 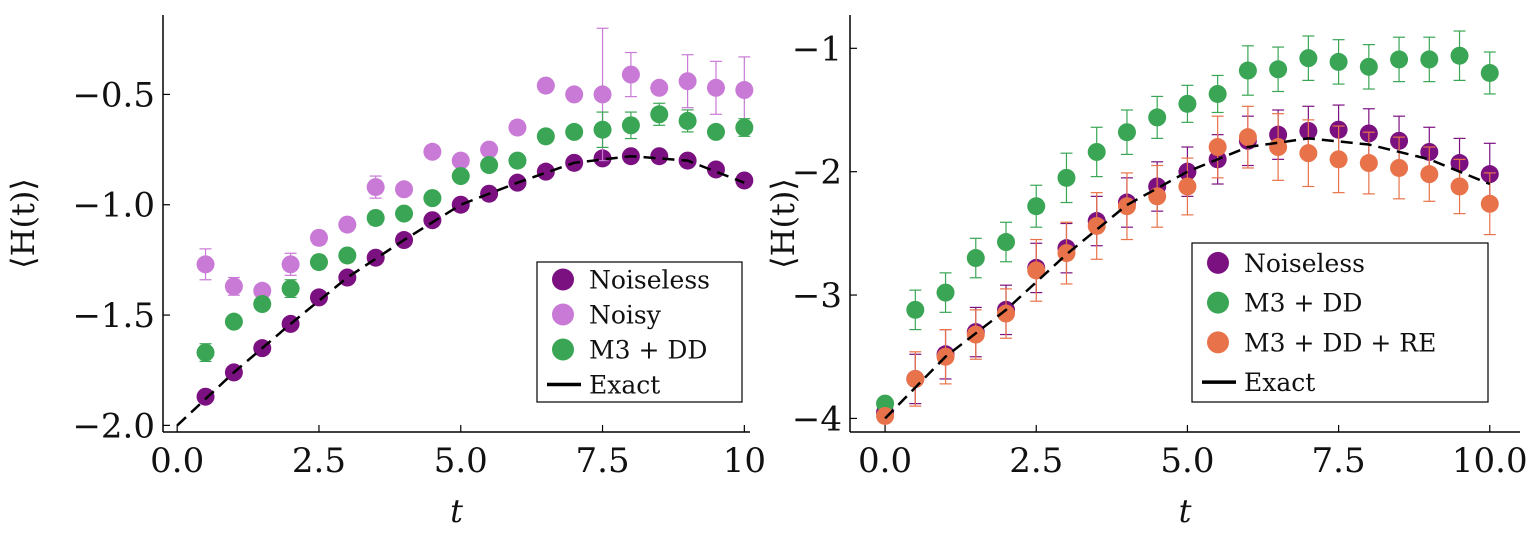 What do you see at coordinates (639, 332) in the screenshot?
I see `legend: Noiseless Noisy M3 + DD Exact` at bounding box center [639, 332].